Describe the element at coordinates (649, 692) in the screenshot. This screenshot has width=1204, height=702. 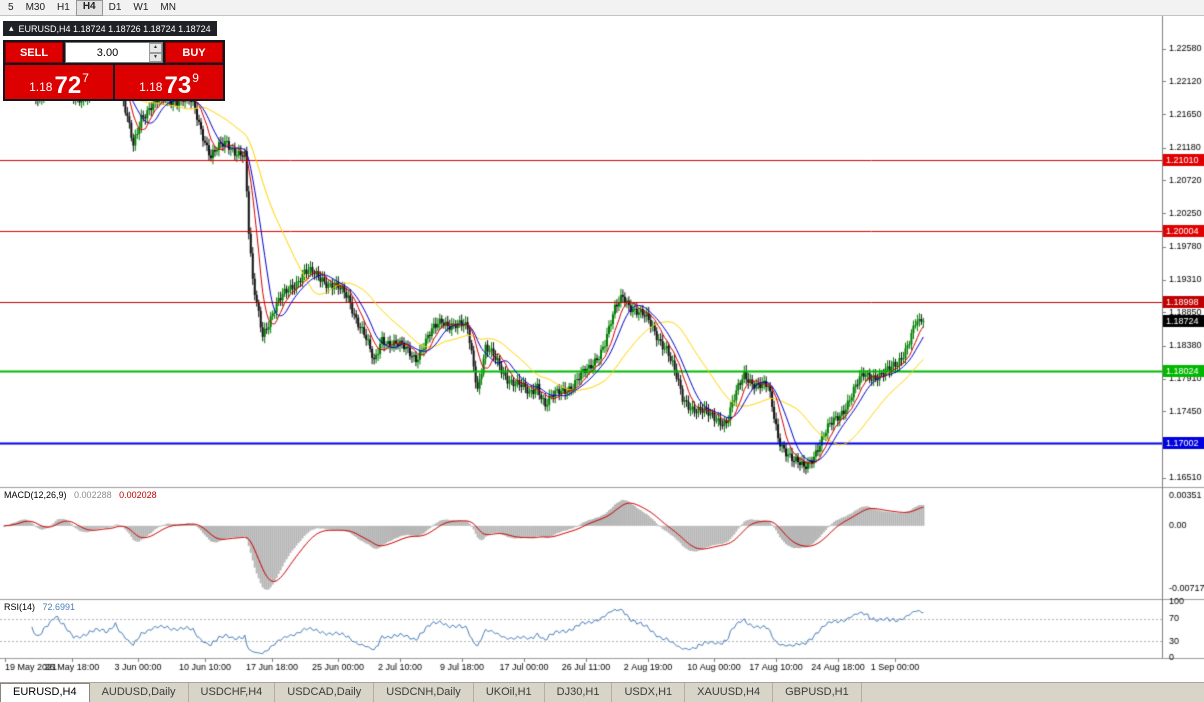
I see `tab-usdx-h1: USDX,H1` at that location.